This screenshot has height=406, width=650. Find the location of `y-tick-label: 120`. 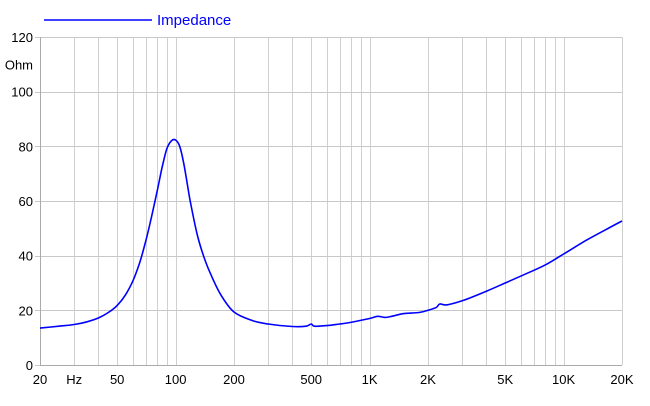

y-tick-label: 120 is located at coordinates (22, 37).